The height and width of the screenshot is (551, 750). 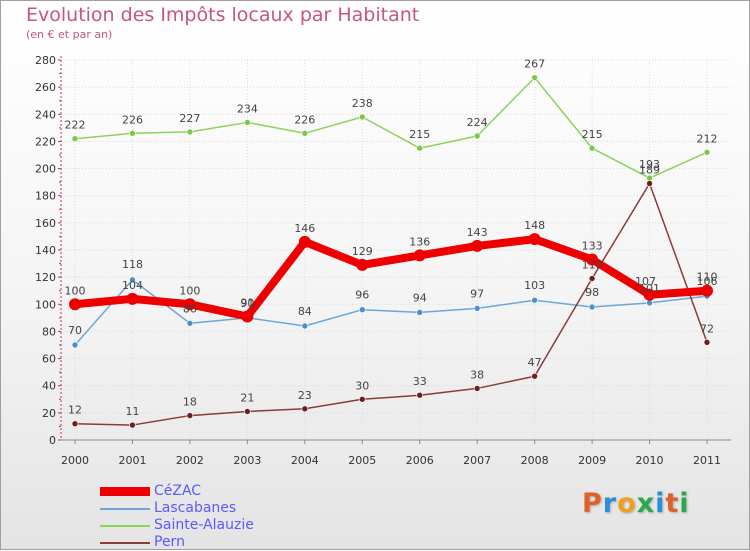 What do you see at coordinates (132, 264) in the screenshot?
I see `data-label-lascabanes: 118` at bounding box center [132, 264].